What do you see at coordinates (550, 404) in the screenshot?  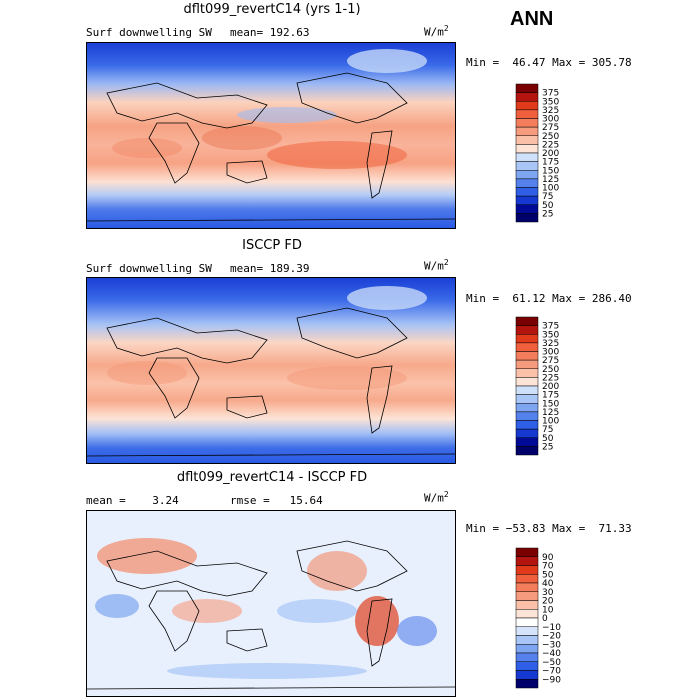 I see `panel2-colorbar-tick-label: 150` at bounding box center [550, 404].